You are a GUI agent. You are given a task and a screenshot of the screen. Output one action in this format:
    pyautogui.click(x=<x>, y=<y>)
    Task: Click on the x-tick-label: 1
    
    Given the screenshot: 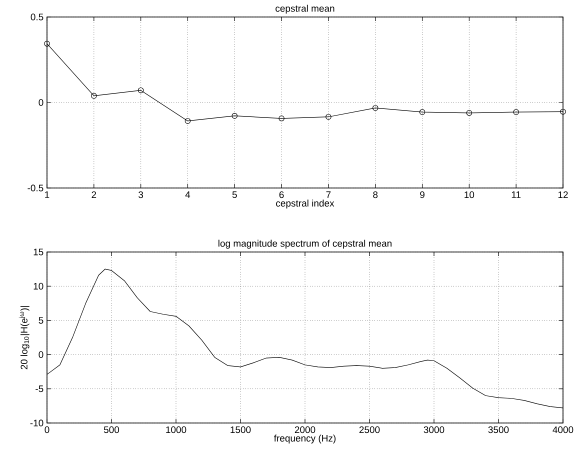 What is the action you would take?
    pyautogui.click(x=47, y=194)
    